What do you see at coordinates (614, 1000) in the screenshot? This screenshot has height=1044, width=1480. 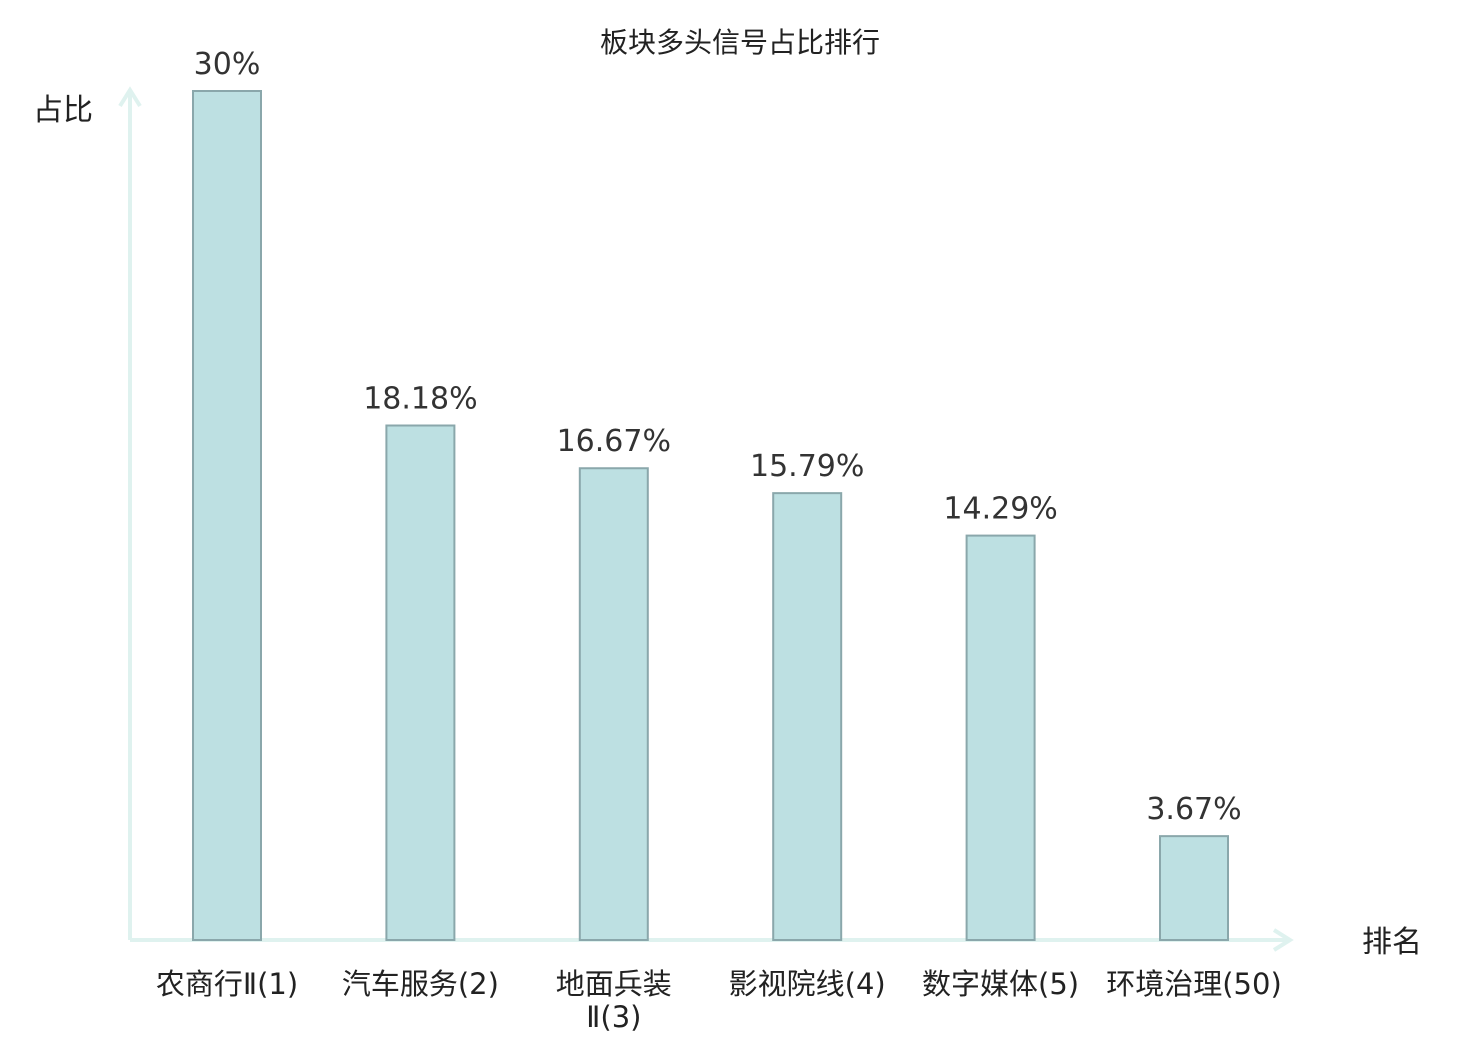 I see `x-tick-label: 地面兵装 Ⅱ(3)` at bounding box center [614, 1000].